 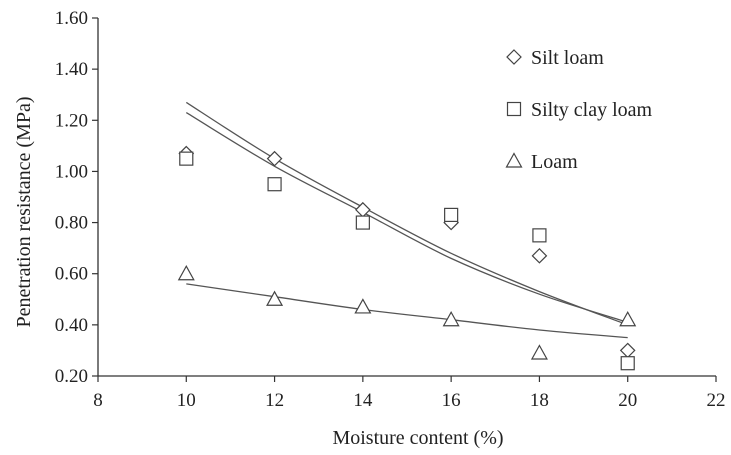 What do you see at coordinates (627, 400) in the screenshot?
I see `x-tick-label: 20` at bounding box center [627, 400].